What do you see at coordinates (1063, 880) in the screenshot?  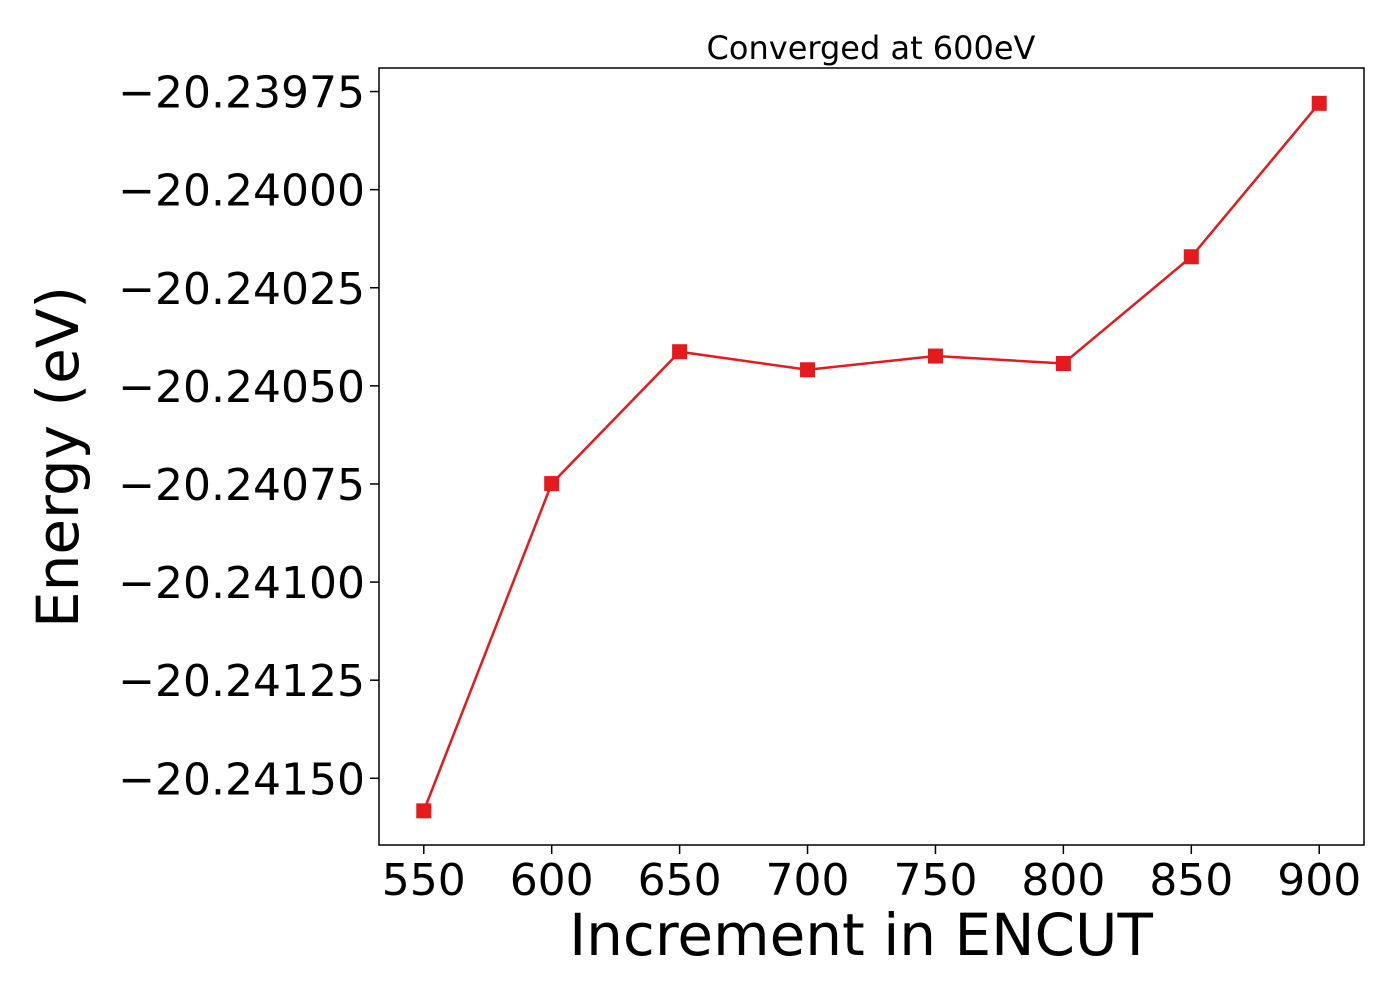 I see `x-tick-label: 800` at bounding box center [1063, 880].